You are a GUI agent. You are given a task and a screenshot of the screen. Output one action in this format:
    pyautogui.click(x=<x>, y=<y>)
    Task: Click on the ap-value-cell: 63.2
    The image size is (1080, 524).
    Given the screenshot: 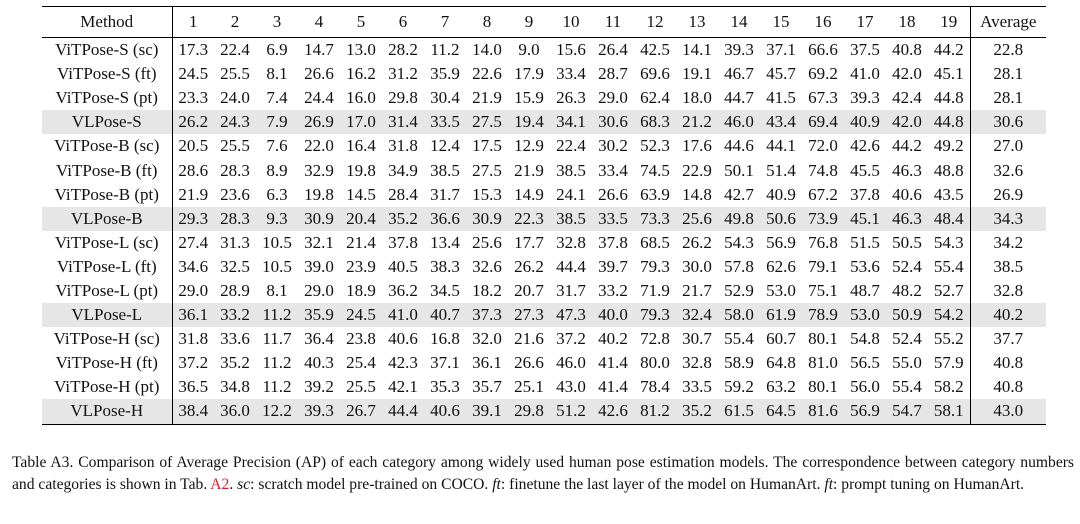 What is the action you would take?
    pyautogui.click(x=781, y=387)
    